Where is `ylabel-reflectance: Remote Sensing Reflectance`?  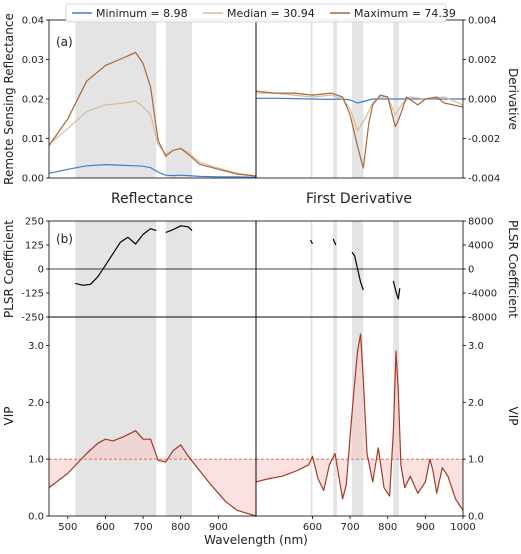 ylabel-reflectance: Remote Sensing Reflectance is located at coordinates (9, 99).